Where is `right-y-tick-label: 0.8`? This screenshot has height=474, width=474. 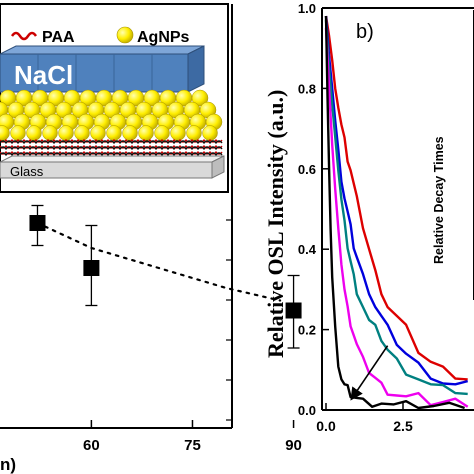
right-y-tick-label: 0.8 is located at coordinates (307, 88).